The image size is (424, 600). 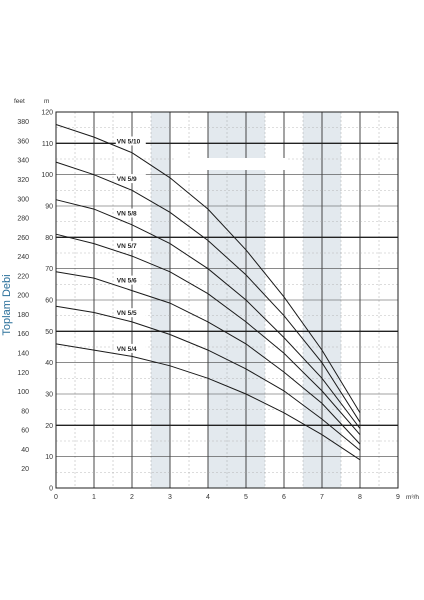 I want to click on series-label: VN 5/4, so click(x=127, y=349).